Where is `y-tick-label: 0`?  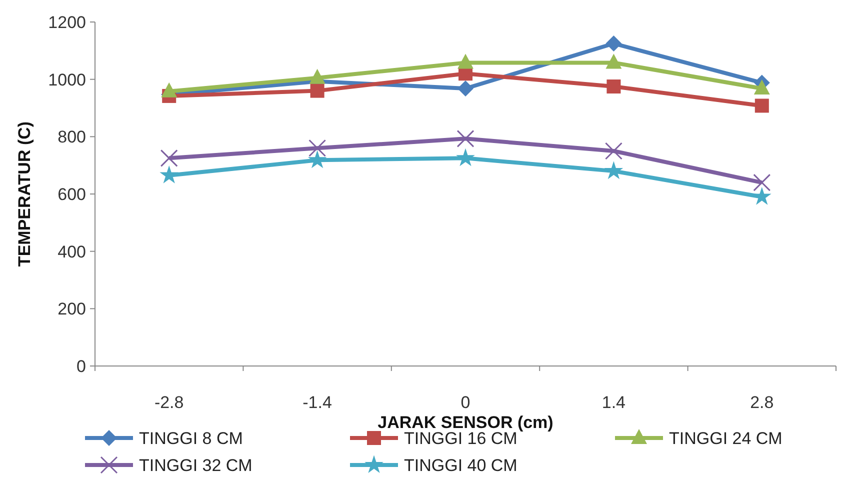
y-tick-label: 0 is located at coordinates (81, 366).